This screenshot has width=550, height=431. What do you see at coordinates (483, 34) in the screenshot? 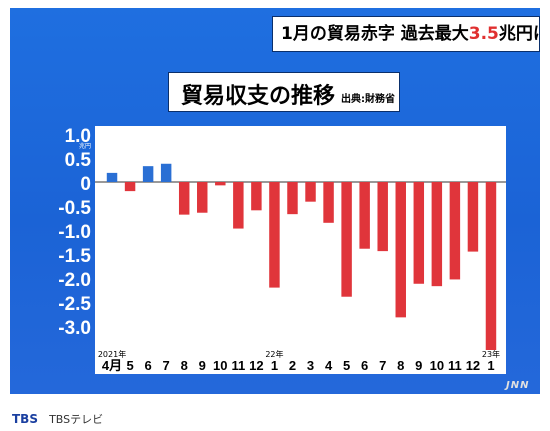
I see `headline-highlight: 3.5` at bounding box center [483, 34].